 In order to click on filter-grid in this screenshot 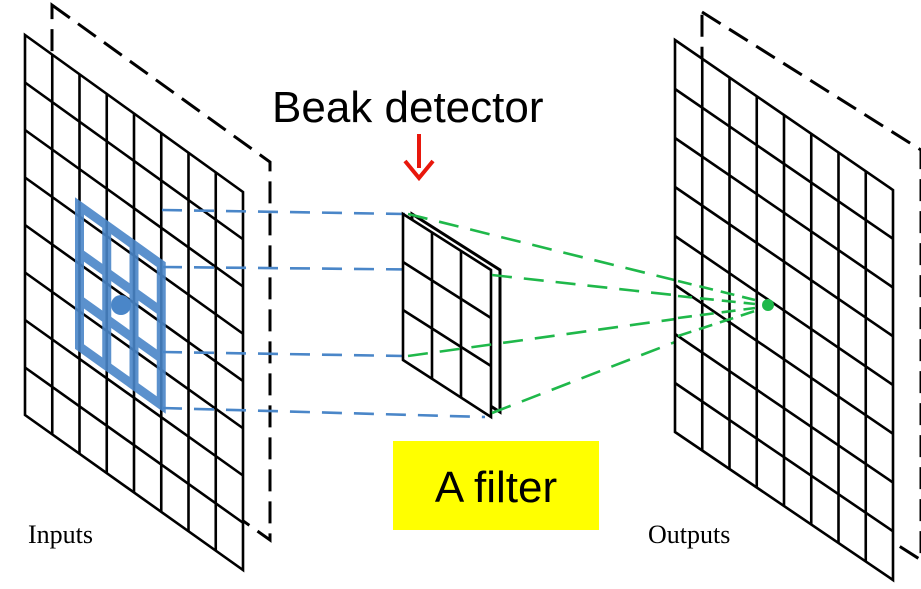, I will do `click(447, 315)`.